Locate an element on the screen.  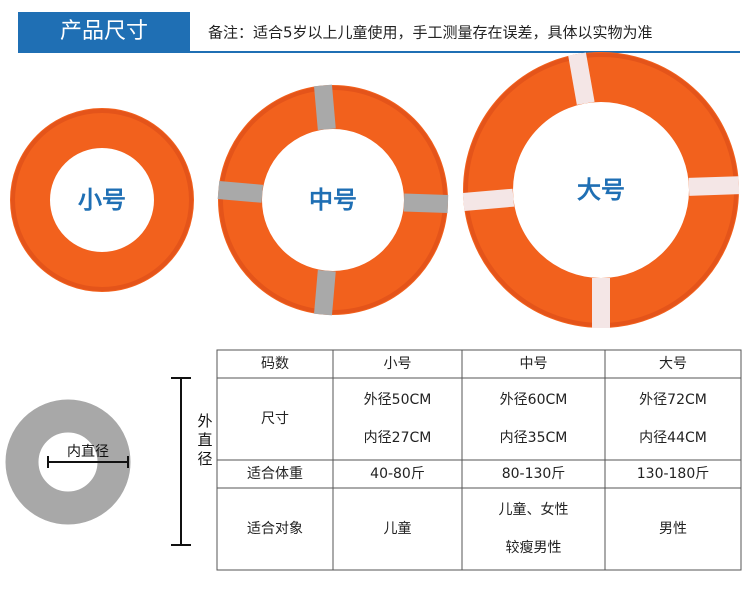
table-cell: 较瘦男性 is located at coordinates (534, 547).